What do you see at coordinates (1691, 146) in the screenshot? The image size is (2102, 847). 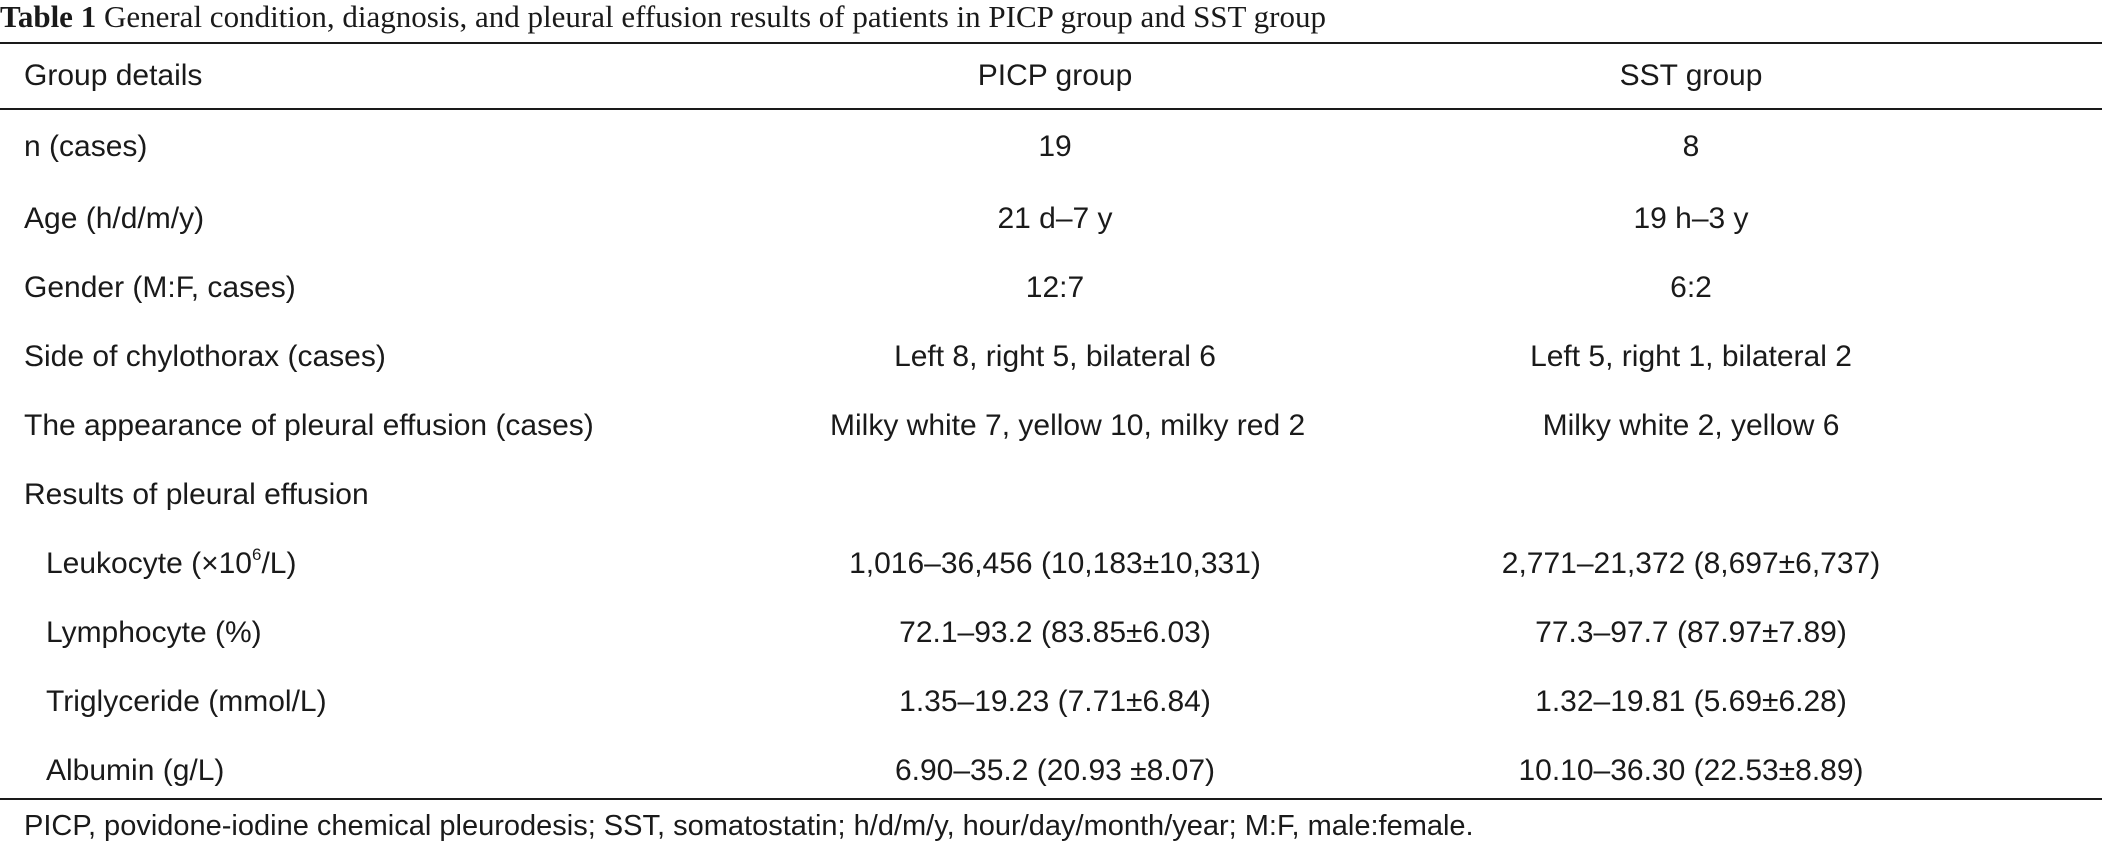 I see `sst-value: 8` at bounding box center [1691, 146].